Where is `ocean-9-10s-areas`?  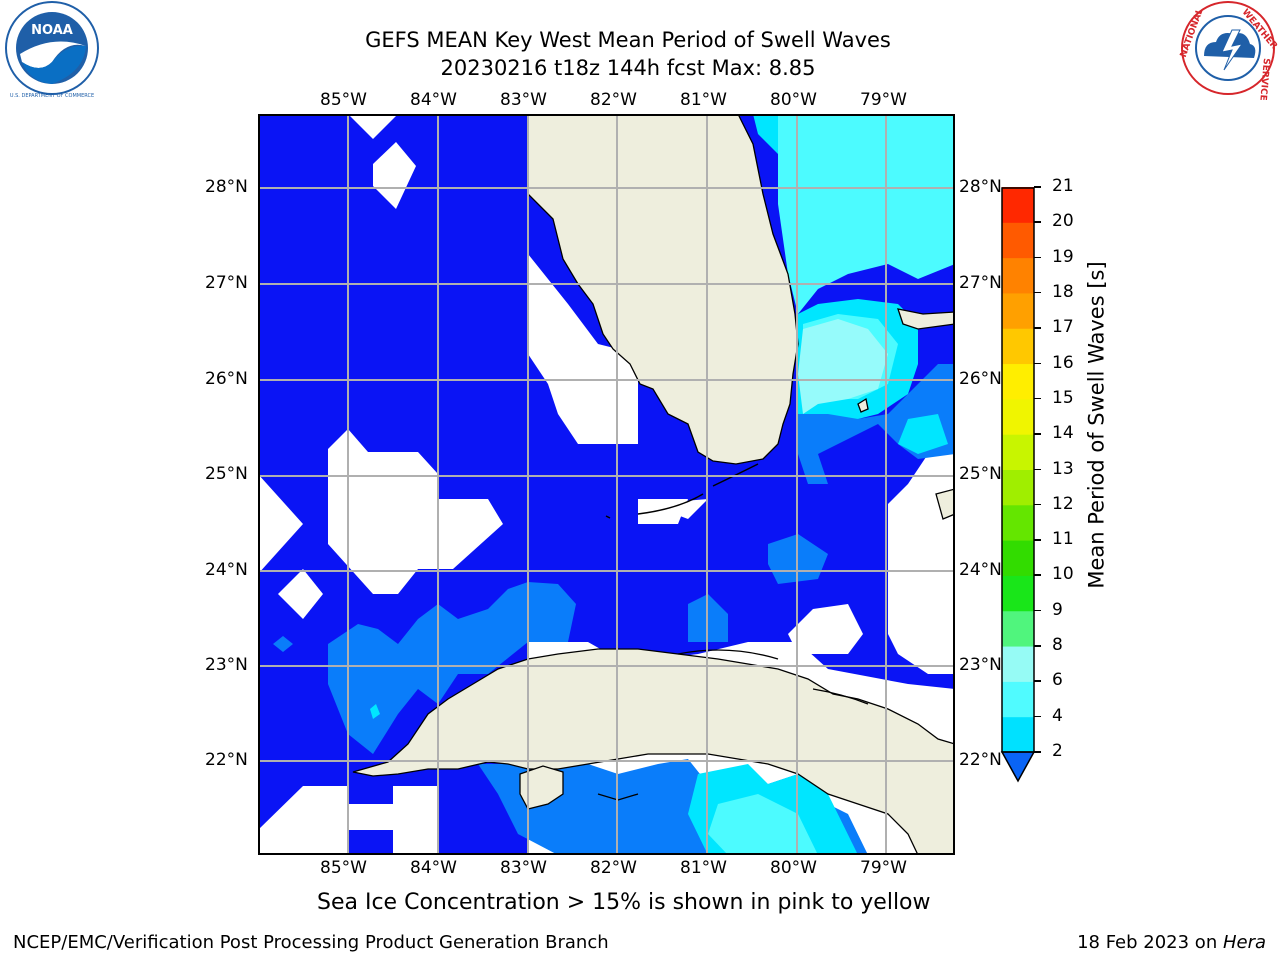
ocean-9-10s-areas is located at coordinates (843, 366).